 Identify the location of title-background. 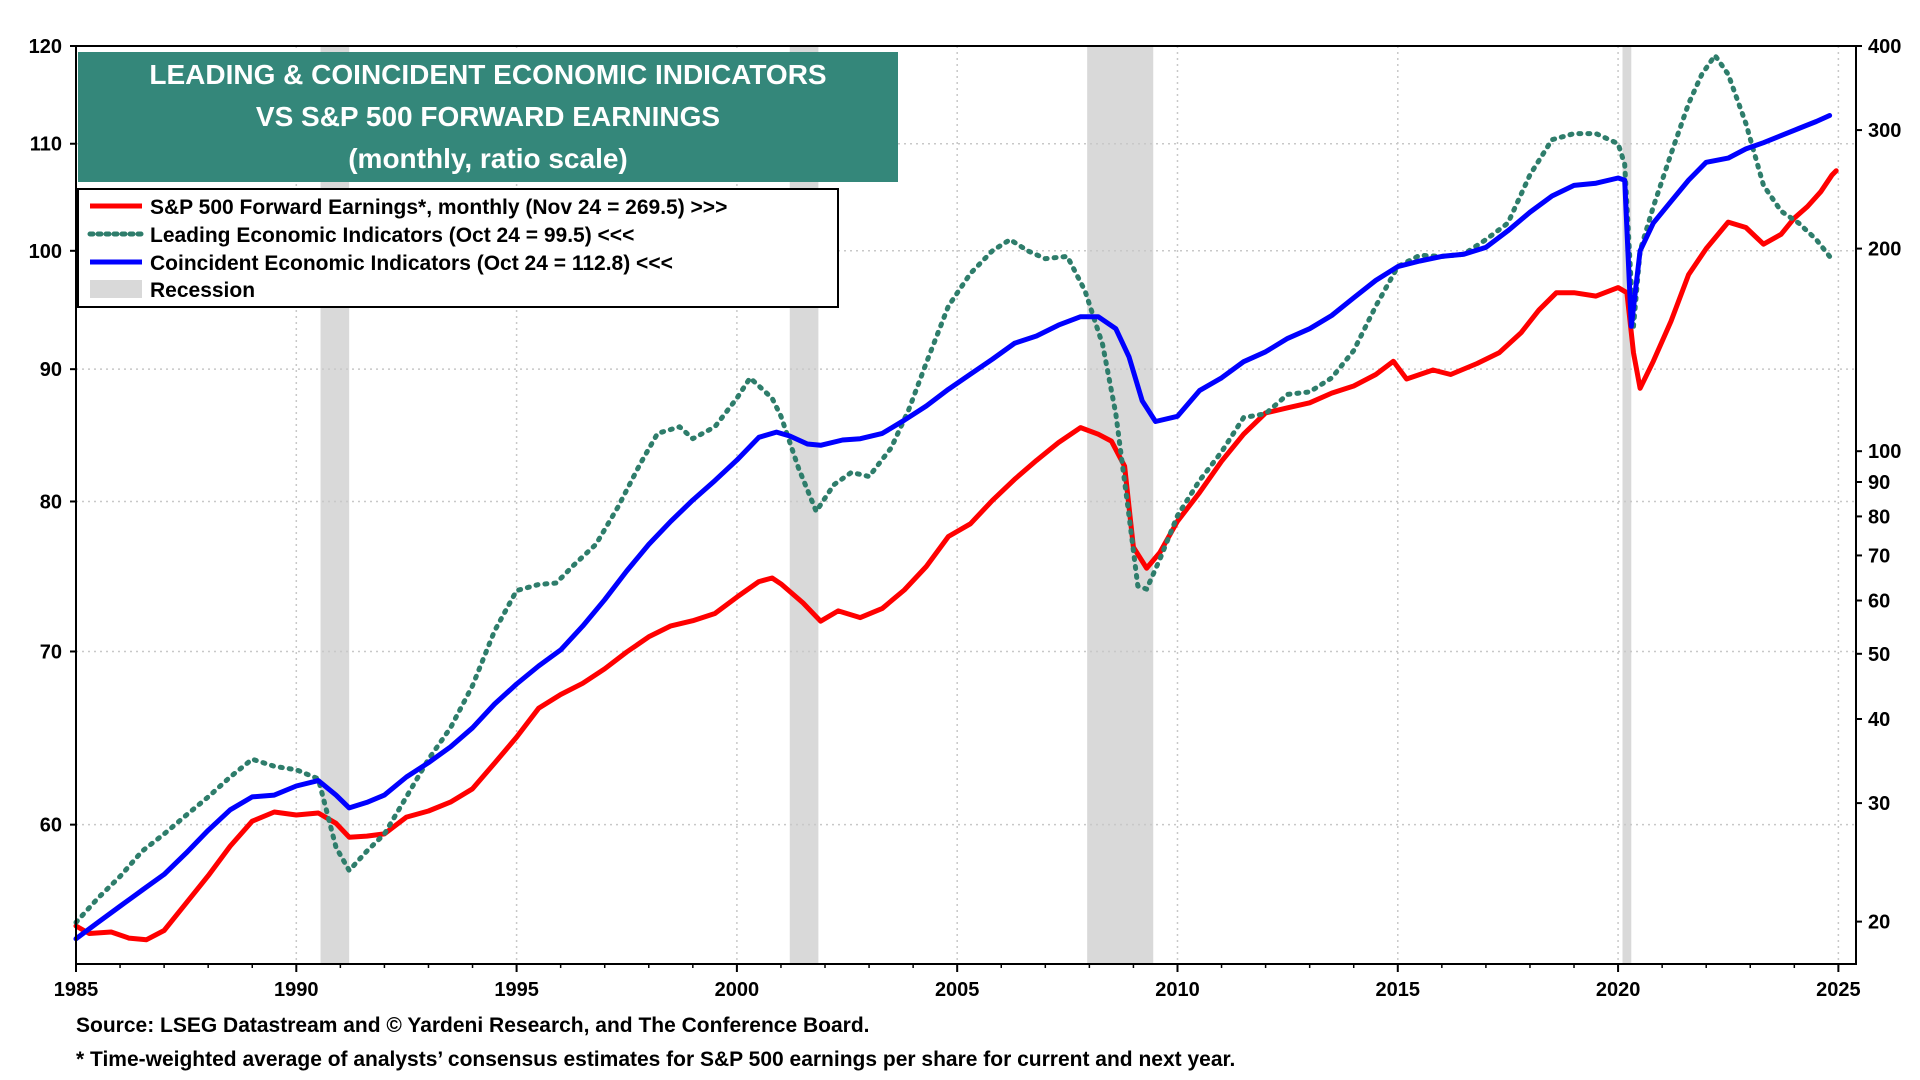
(488, 117).